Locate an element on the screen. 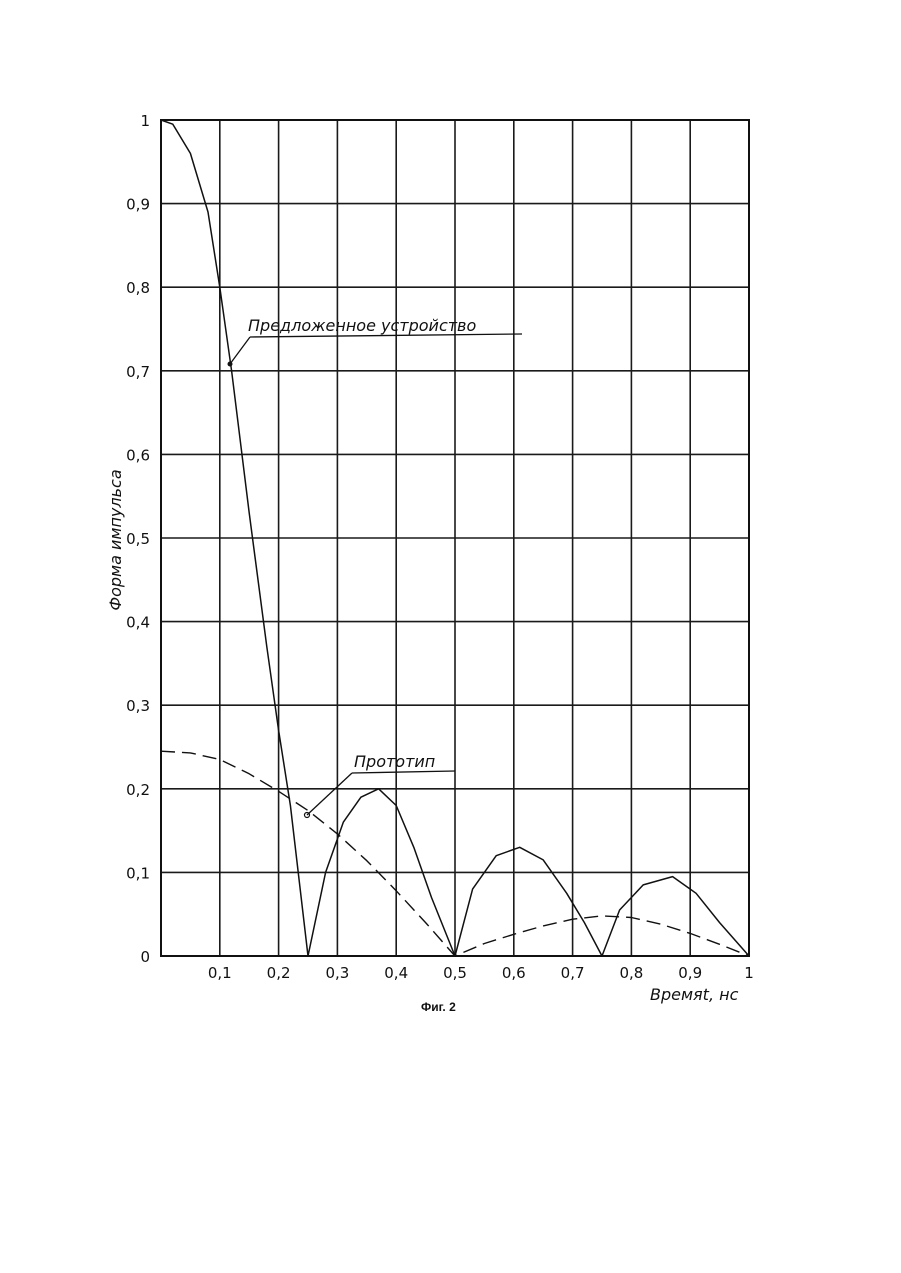 The image size is (901, 1273). y-axis-title: Форма импульса is located at coordinates (115, 539).